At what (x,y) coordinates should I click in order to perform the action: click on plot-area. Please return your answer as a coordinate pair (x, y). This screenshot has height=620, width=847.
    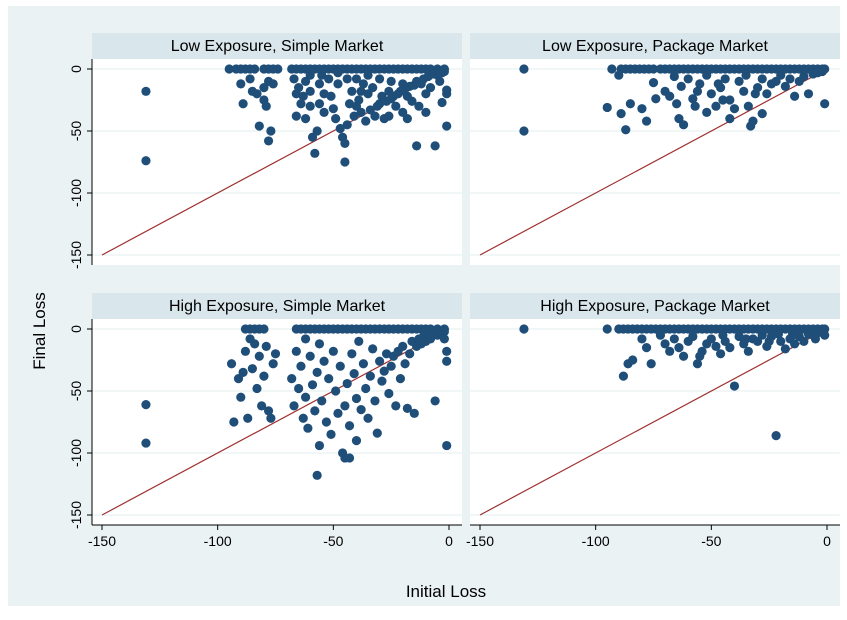
    Looking at the image, I should click on (655, 422).